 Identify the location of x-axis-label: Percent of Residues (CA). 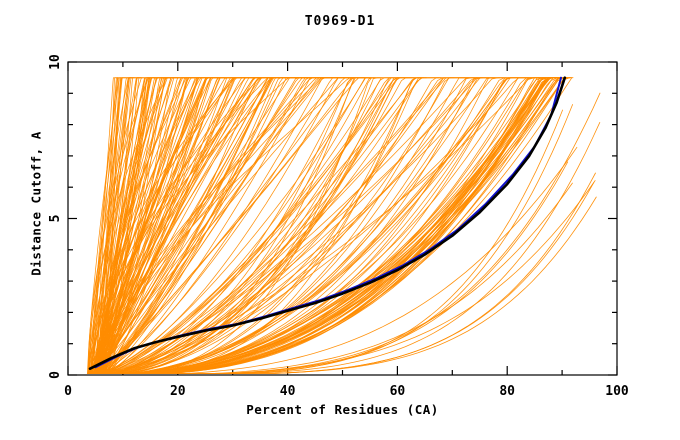
(342, 409).